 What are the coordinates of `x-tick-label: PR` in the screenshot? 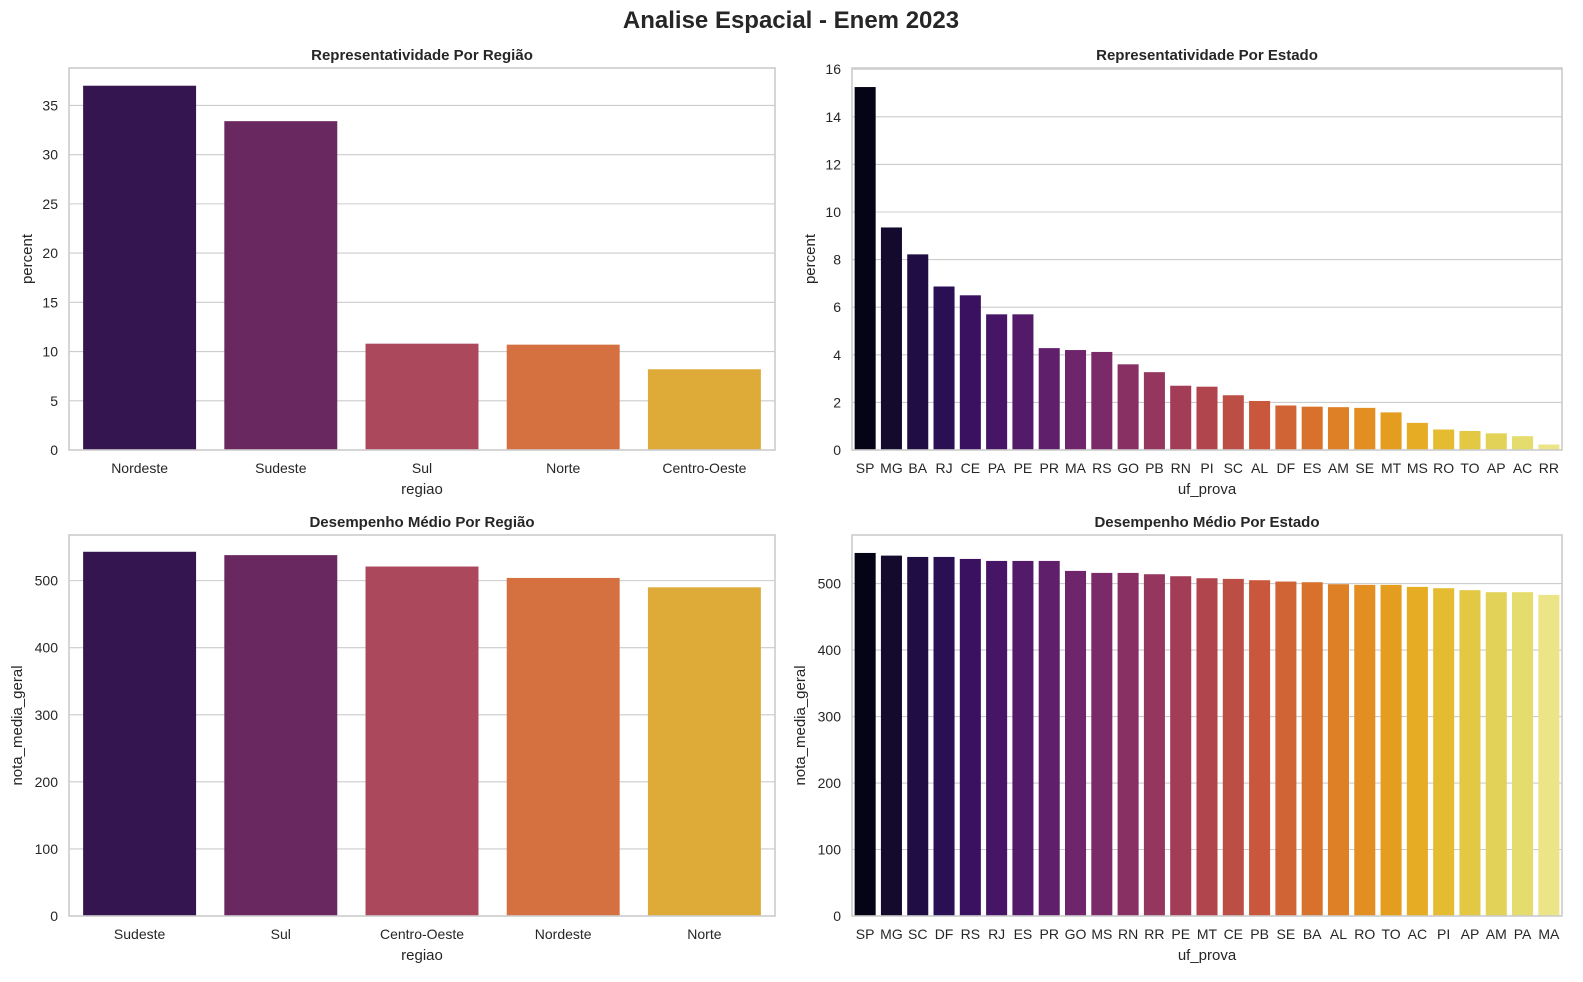 It's located at (1048, 934).